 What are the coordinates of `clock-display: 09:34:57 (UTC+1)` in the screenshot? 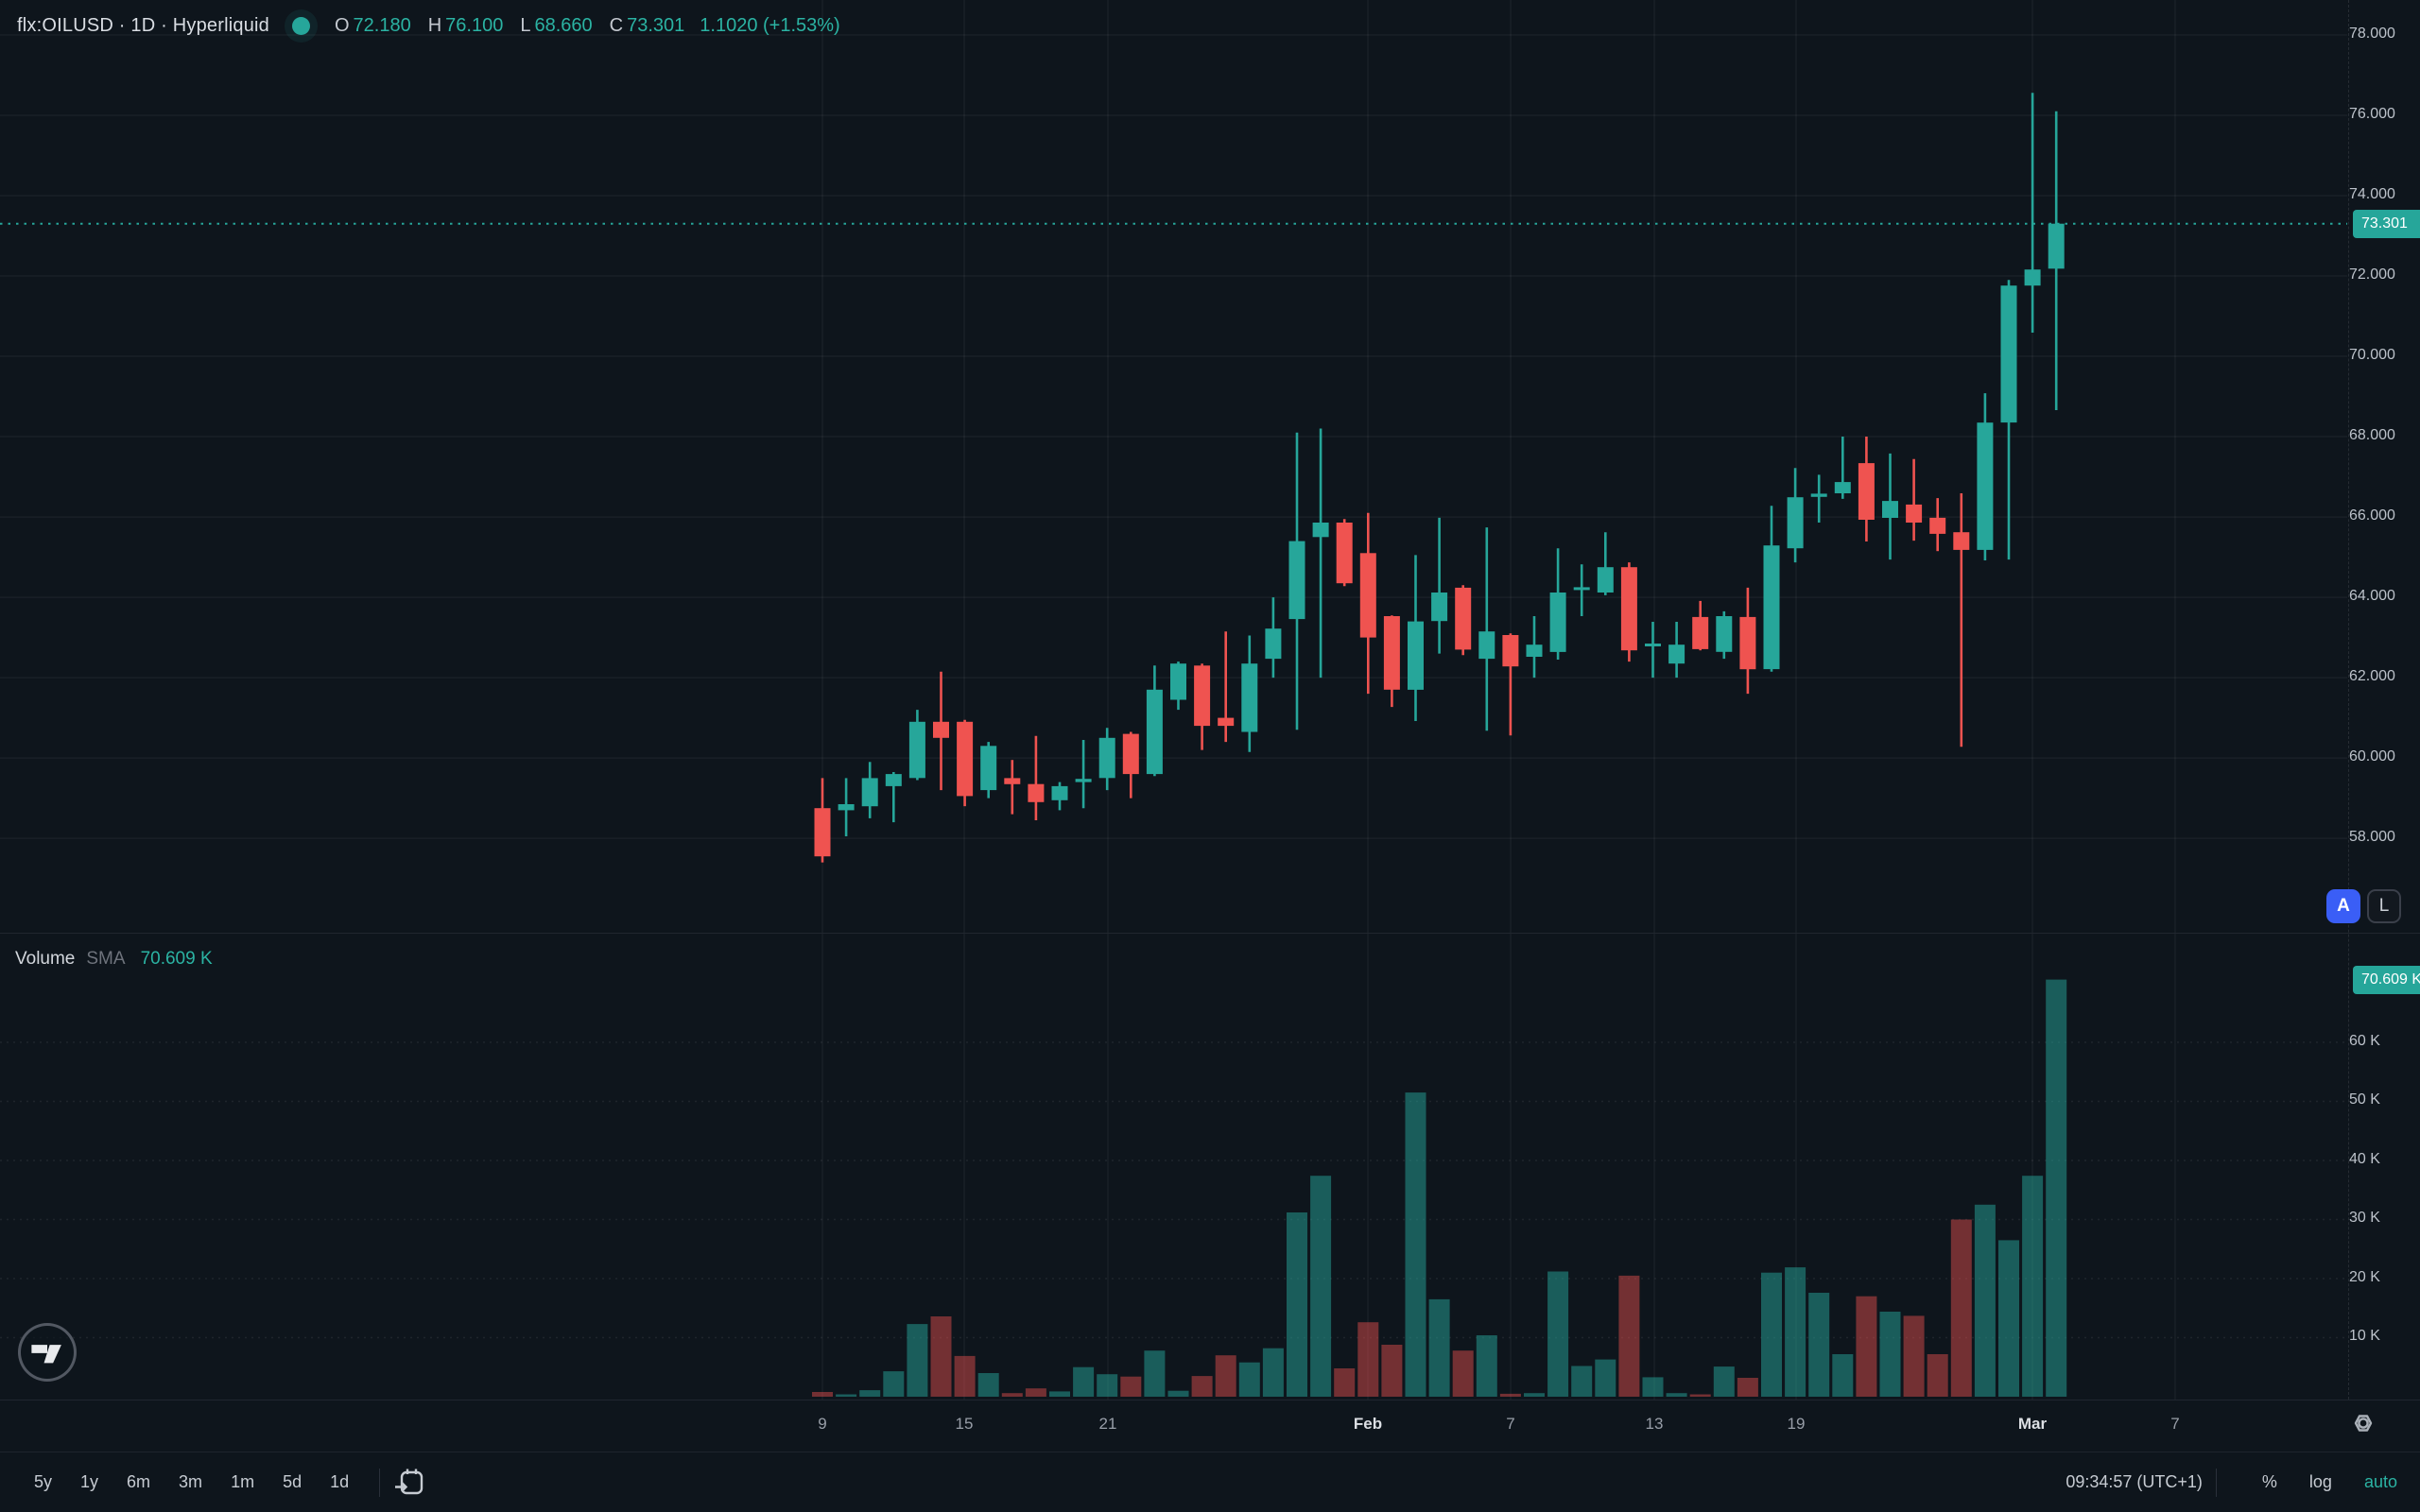 It's located at (2134, 1481).